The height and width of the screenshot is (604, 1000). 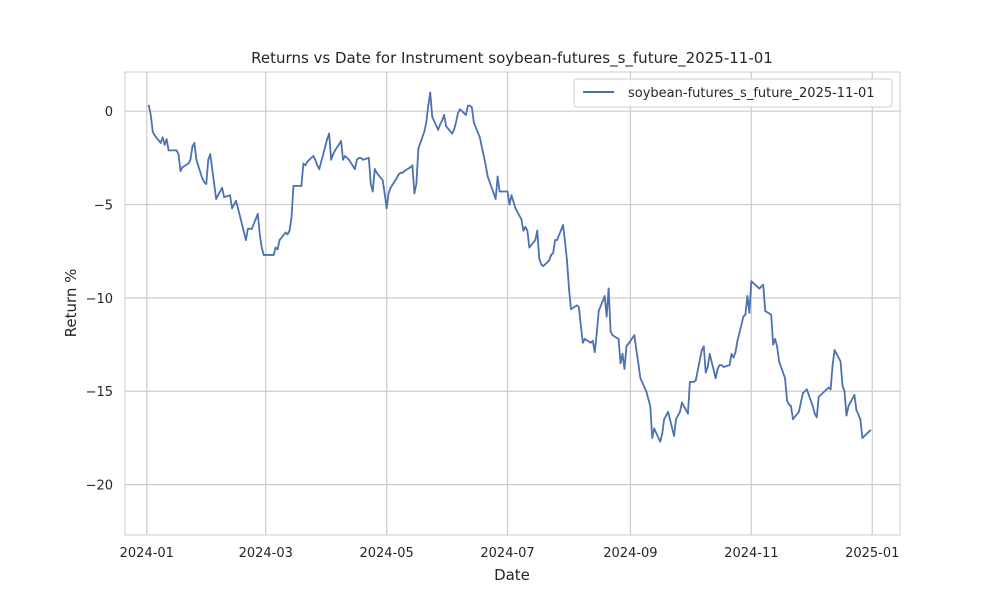 I want to click on x-tick-label: 2024-05, so click(x=386, y=553).